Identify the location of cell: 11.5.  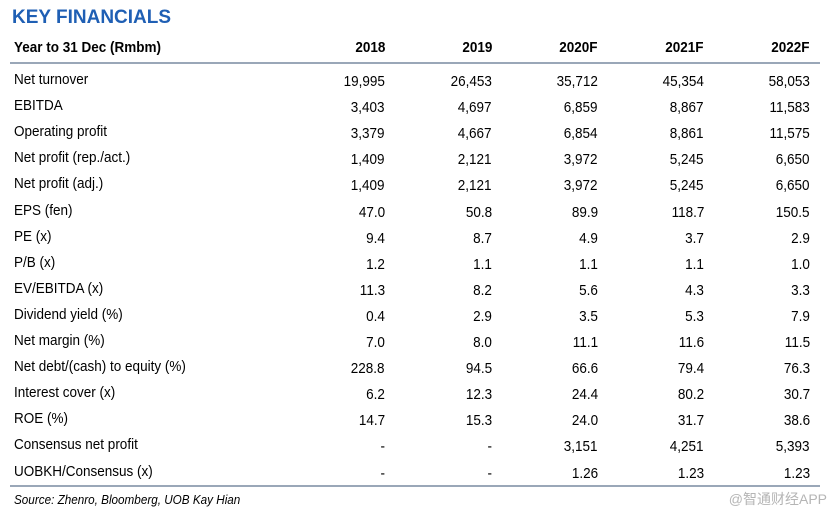
(797, 342).